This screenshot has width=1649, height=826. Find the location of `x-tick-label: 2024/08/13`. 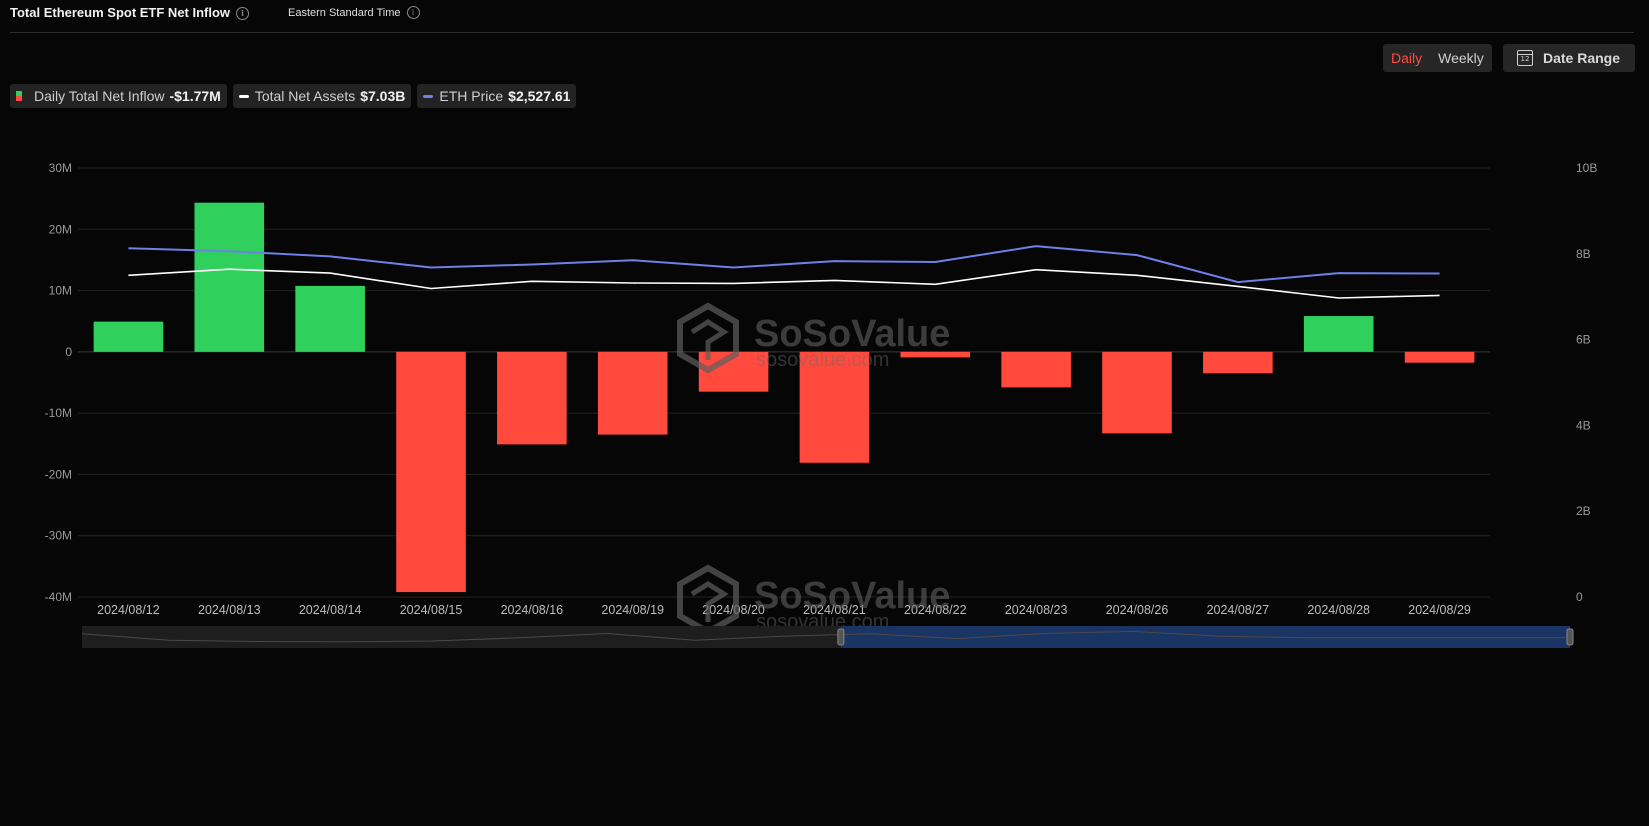

x-tick-label: 2024/08/13 is located at coordinates (229, 610).